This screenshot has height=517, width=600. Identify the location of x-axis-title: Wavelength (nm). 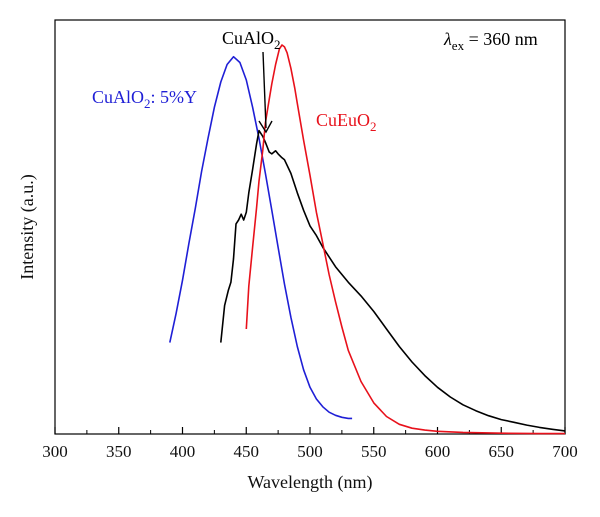
(309, 482).